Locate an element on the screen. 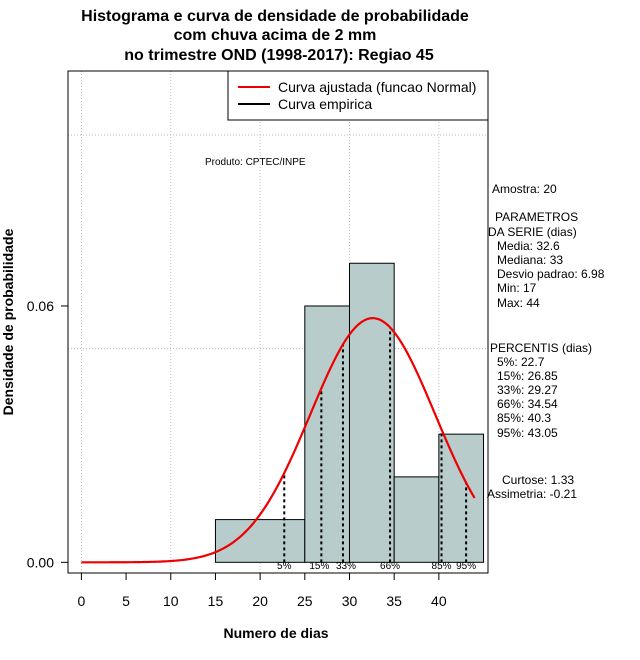 The height and width of the screenshot is (660, 640). x-tick-label-3: 15 is located at coordinates (216, 601).